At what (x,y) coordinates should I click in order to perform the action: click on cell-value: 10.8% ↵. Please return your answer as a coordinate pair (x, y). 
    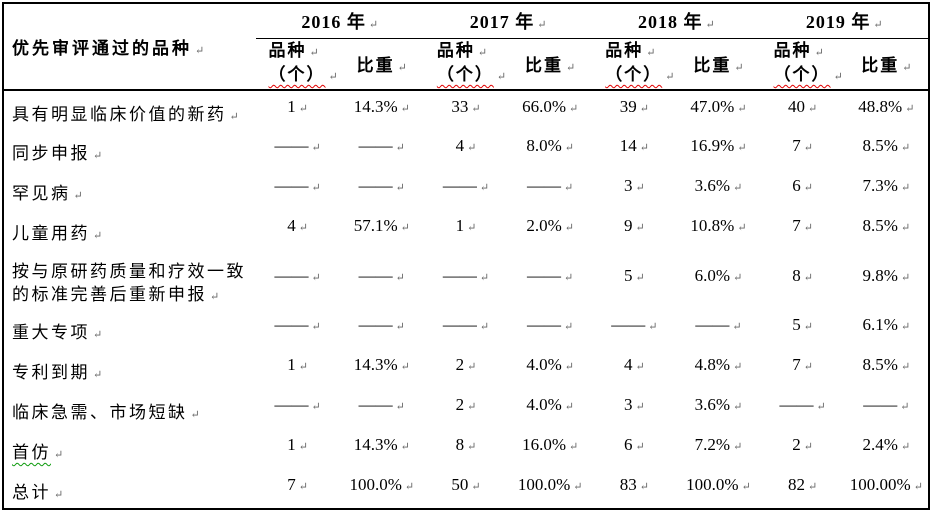
    Looking at the image, I should click on (718, 230).